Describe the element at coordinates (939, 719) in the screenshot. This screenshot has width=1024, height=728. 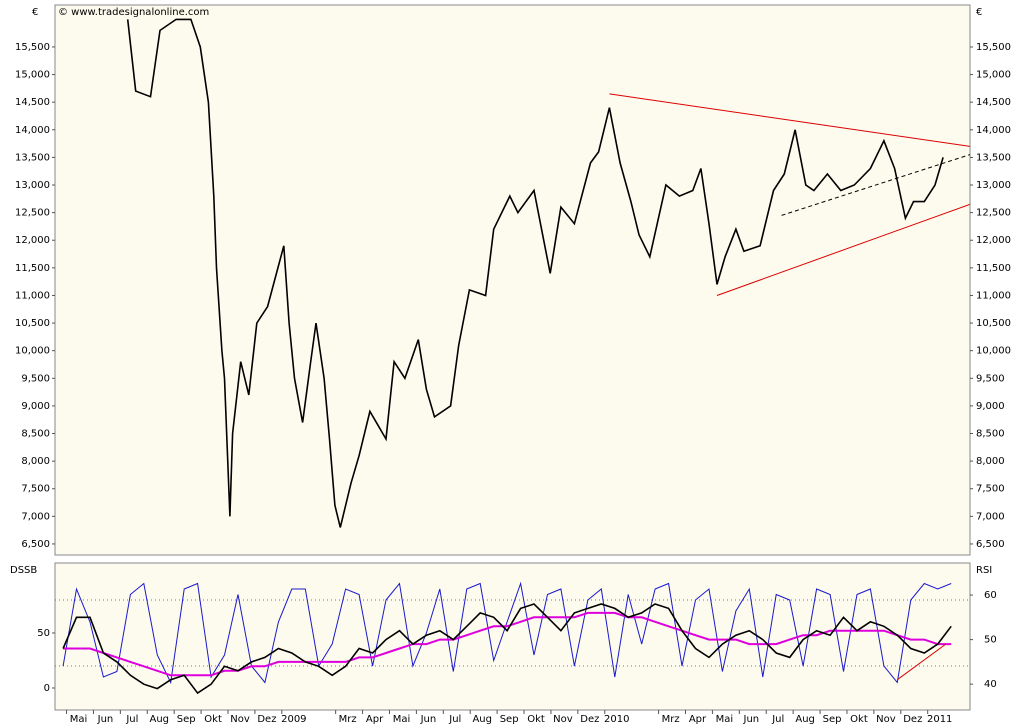
I see `x-tick-label: 2011` at that location.